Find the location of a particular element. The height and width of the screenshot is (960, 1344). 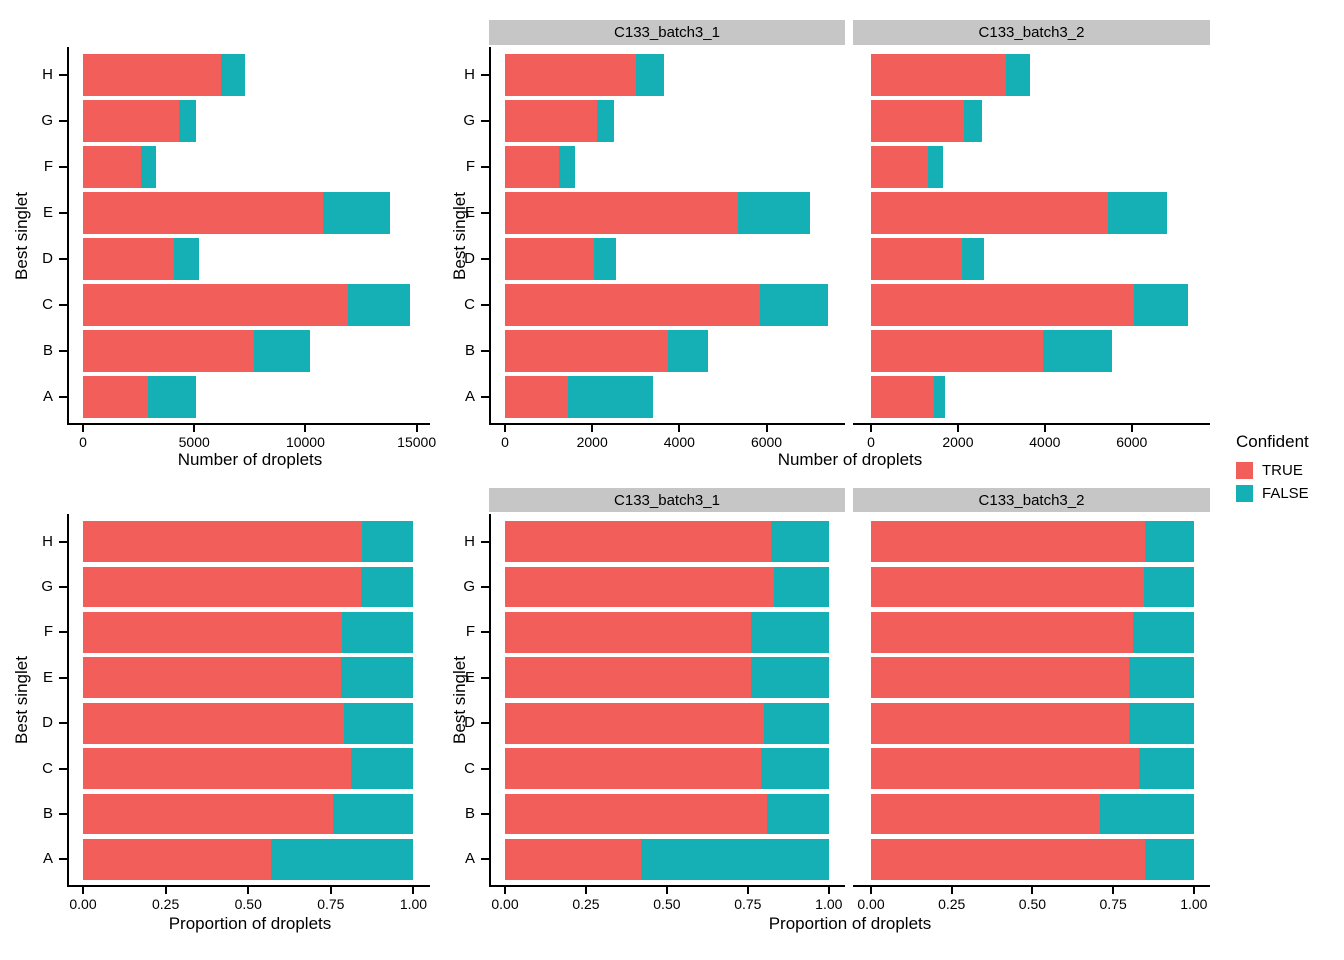

bar-proportion-batch2-C is located at coordinates (1032, 768).